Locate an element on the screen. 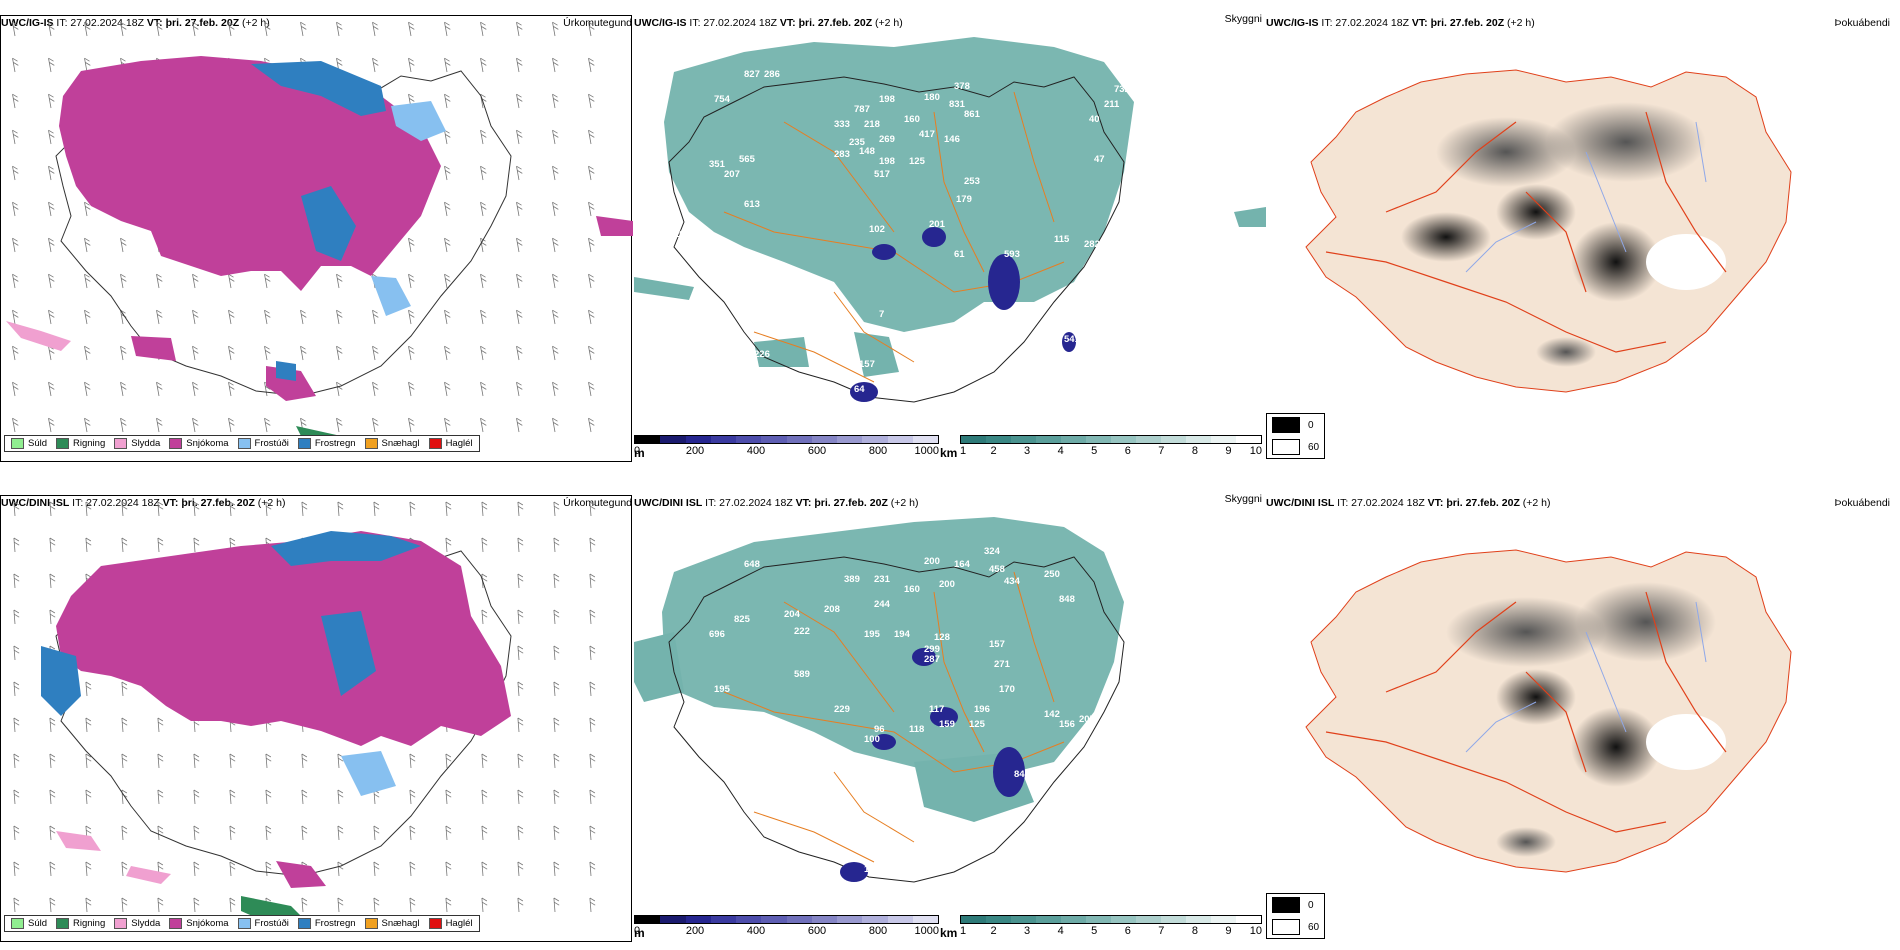 This screenshot has width=1900, height=950. vis-peak-label: 434 is located at coordinates (1012, 581).